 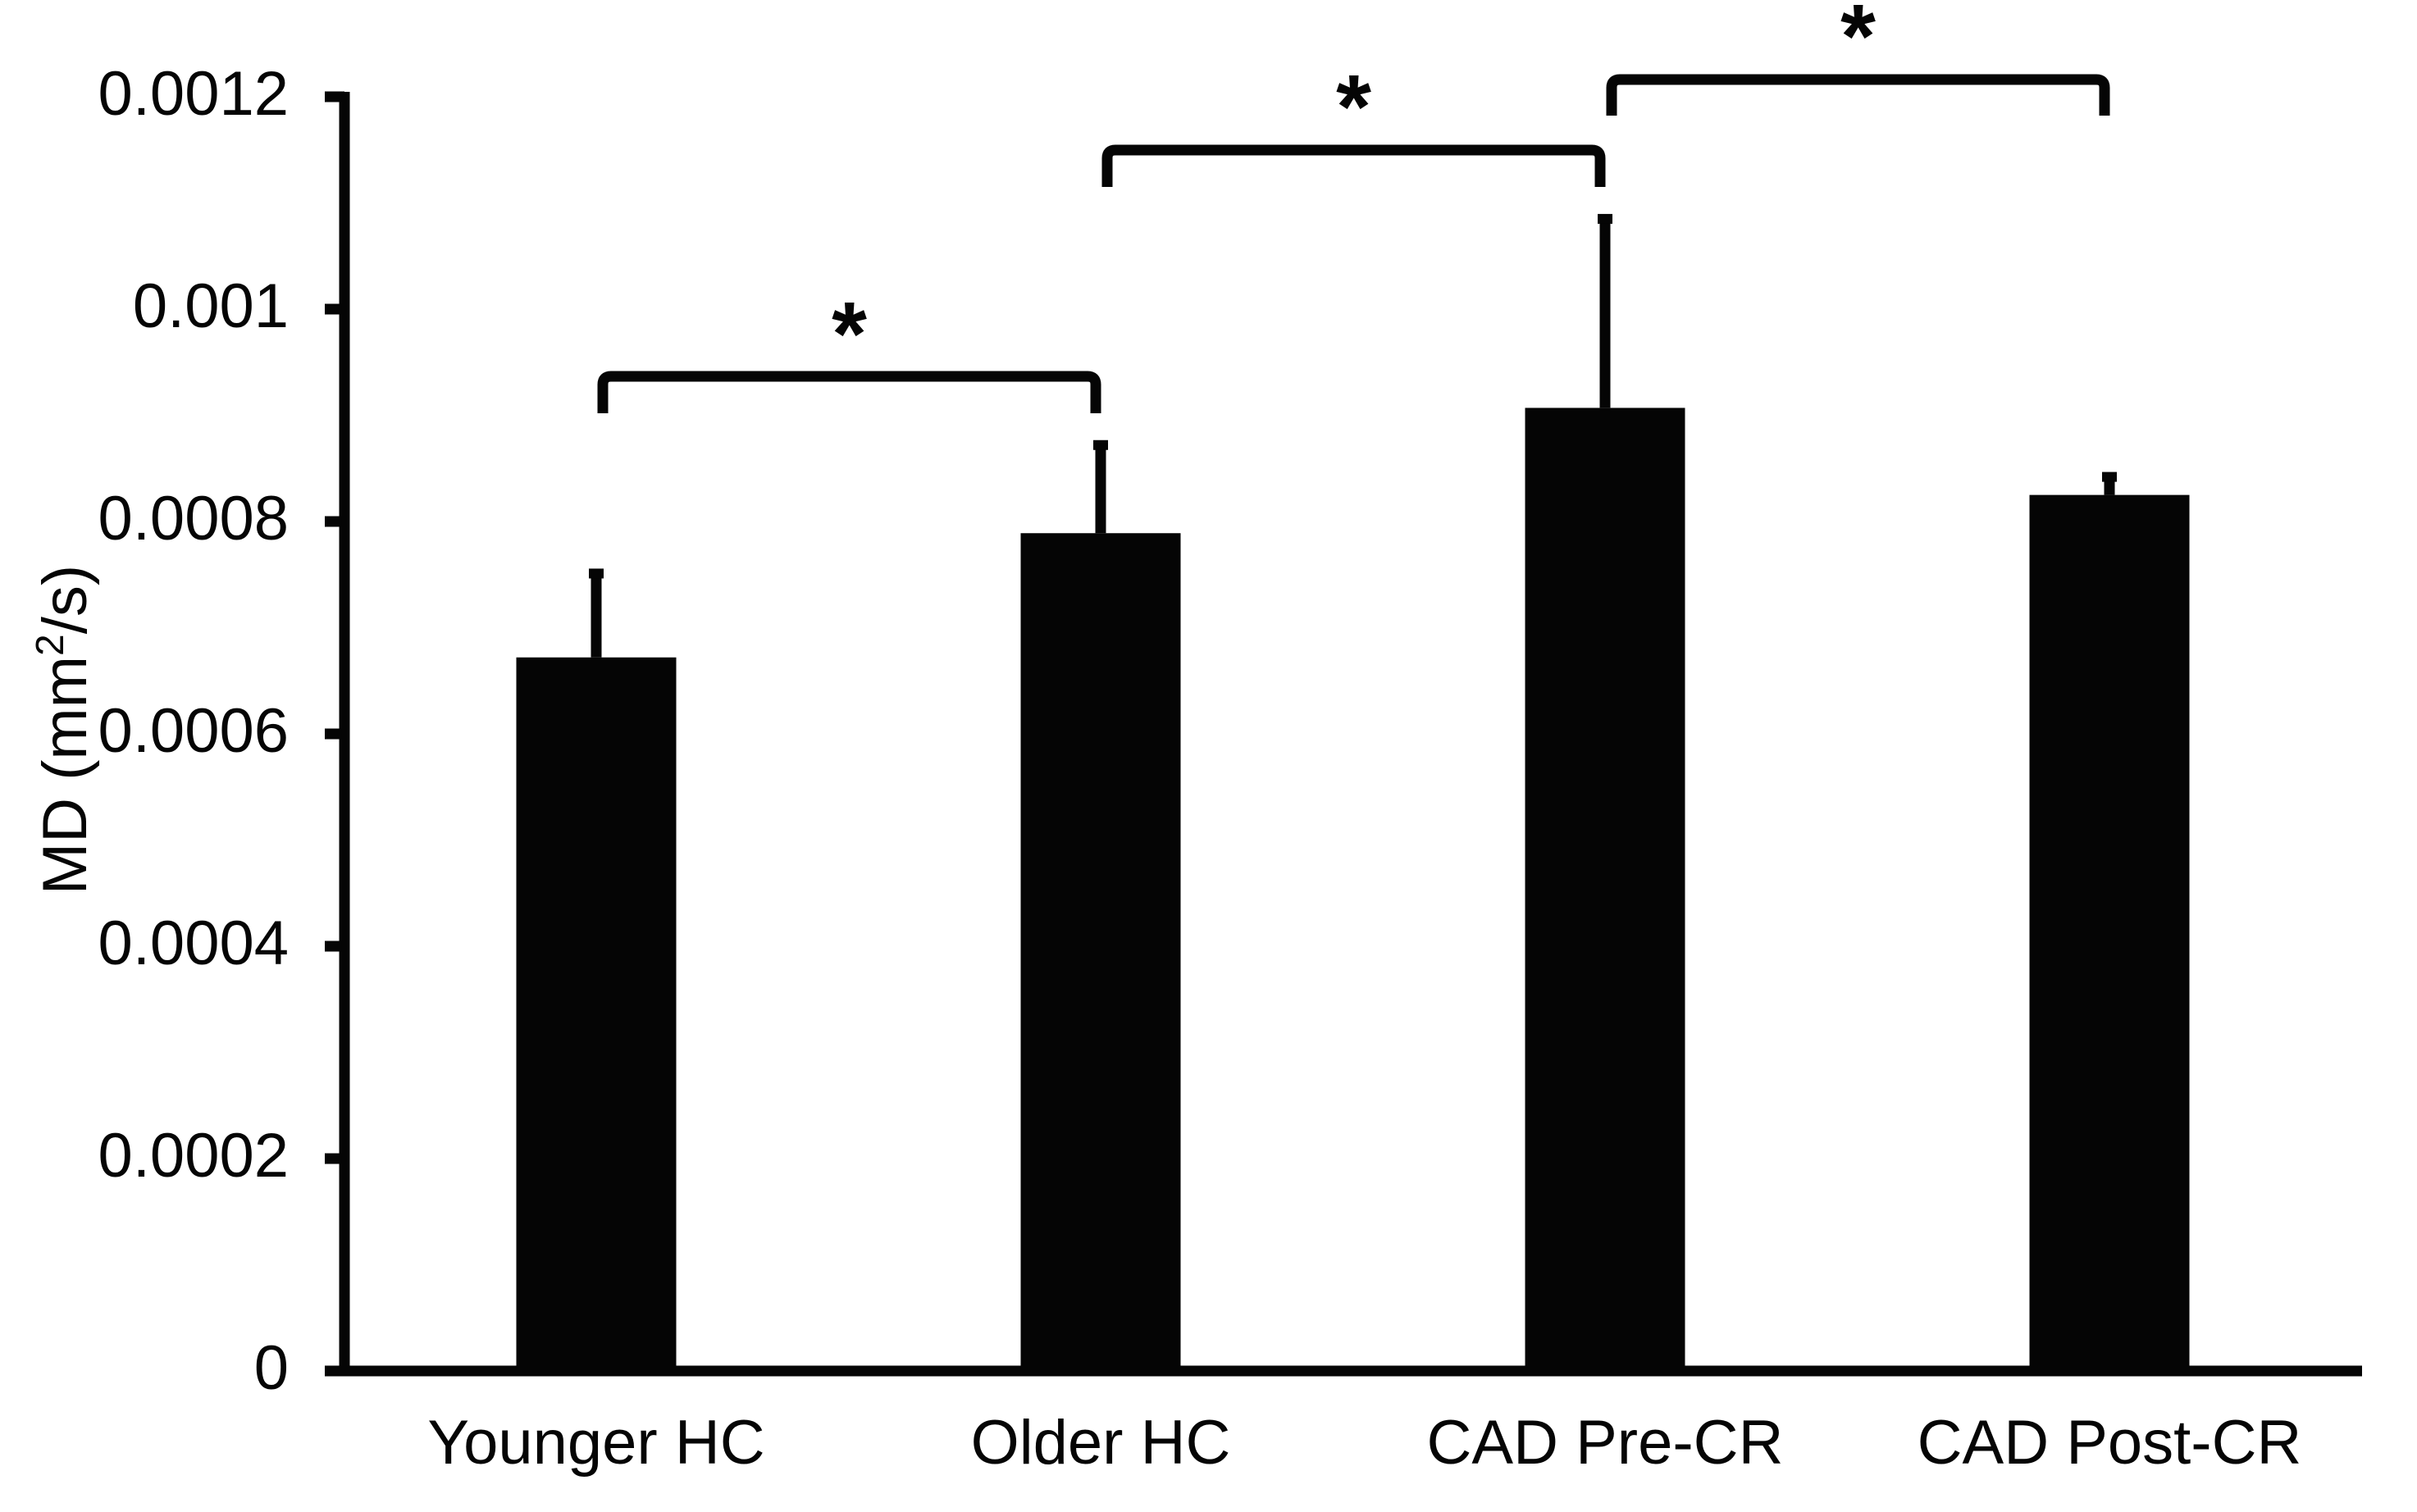 I want to click on y-ticks-layer: 0 0.0002 0.0004 0.0006 0.0008 0.001 0.0012, so click(x=221, y=731).